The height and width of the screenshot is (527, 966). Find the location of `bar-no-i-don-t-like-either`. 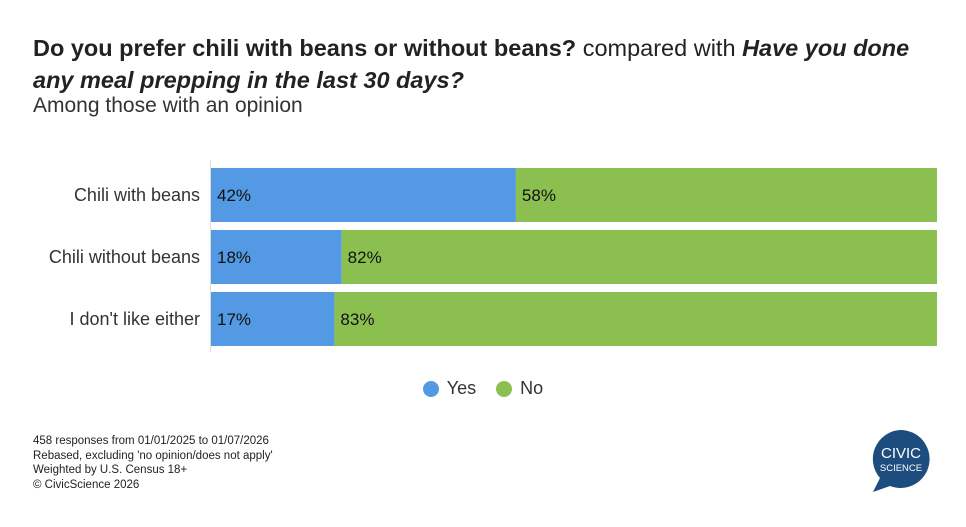

bar-no-i-don-t-like-either is located at coordinates (635, 319).